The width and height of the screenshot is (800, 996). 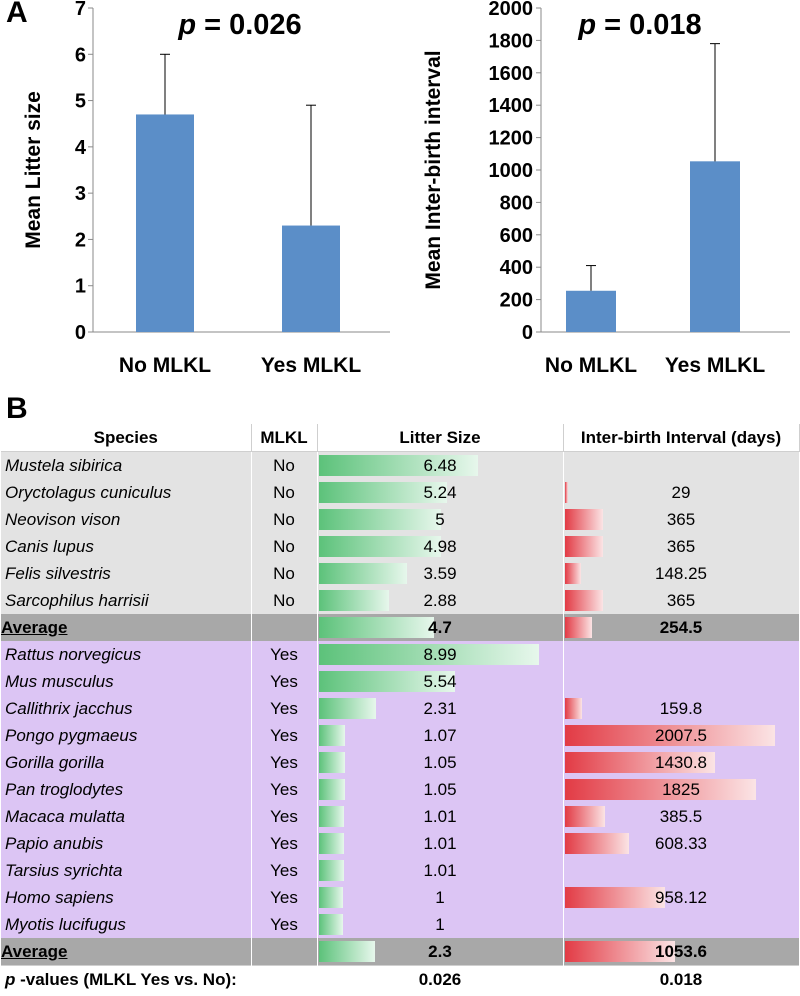 What do you see at coordinates (440, 979) in the screenshot?
I see `pvalue-litter: 0.026` at bounding box center [440, 979].